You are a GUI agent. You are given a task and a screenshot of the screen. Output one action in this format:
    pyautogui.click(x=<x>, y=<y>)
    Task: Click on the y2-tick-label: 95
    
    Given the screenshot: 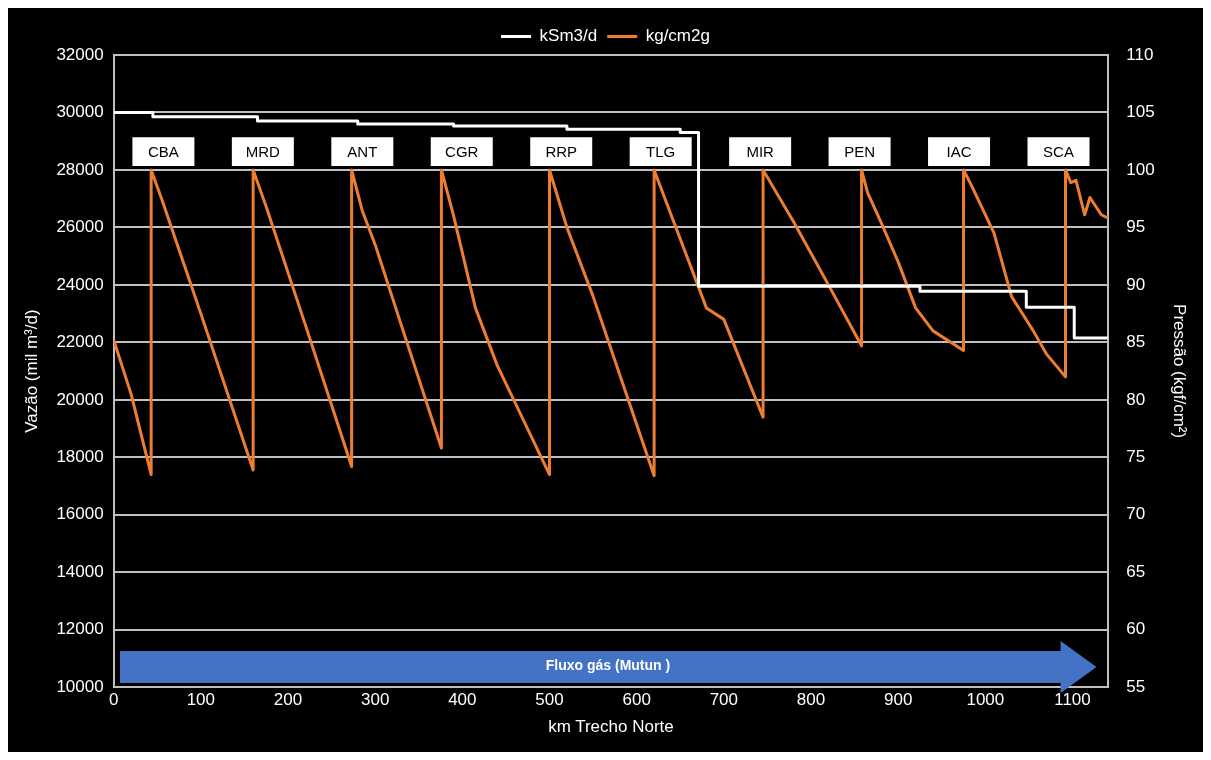 What is the action you would take?
    pyautogui.click(x=1136, y=227)
    